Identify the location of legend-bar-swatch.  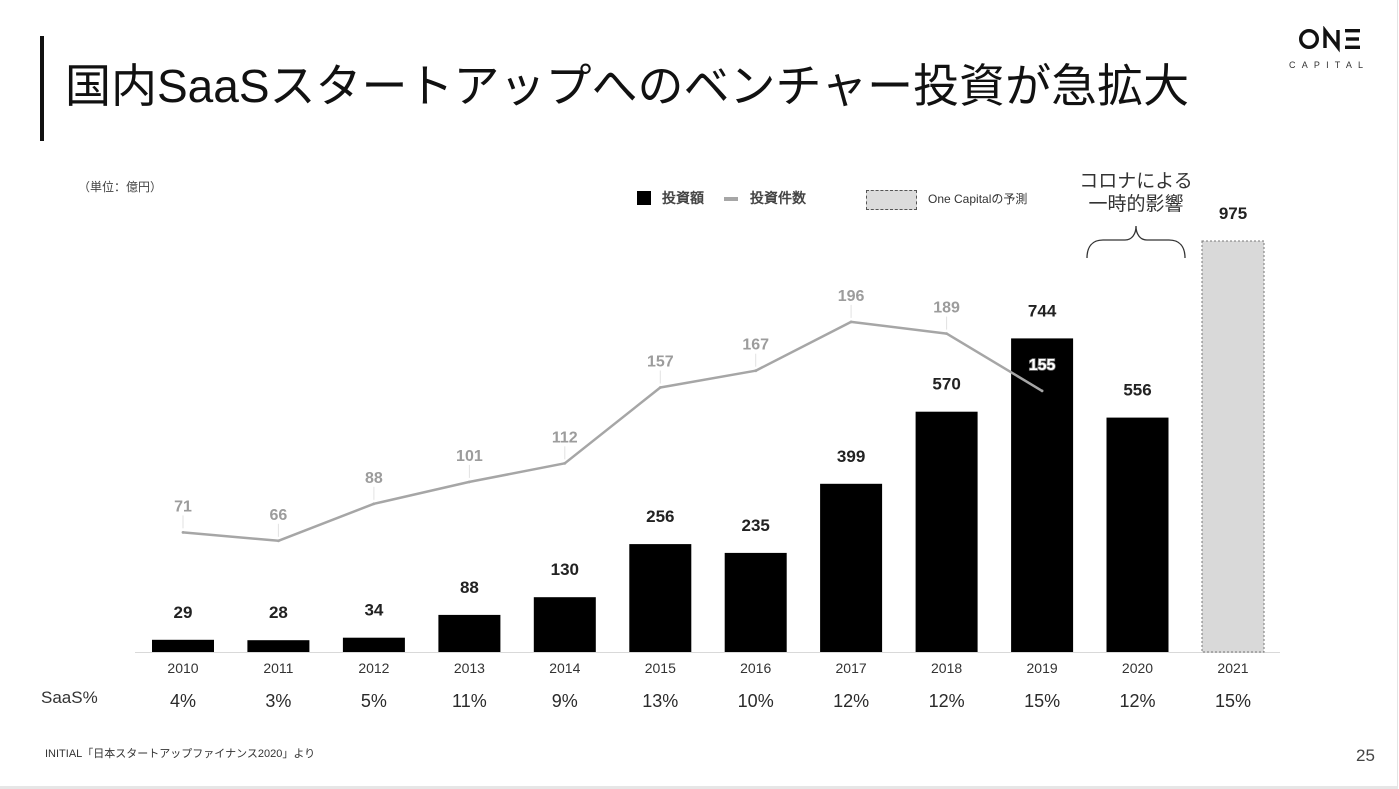
(644, 198).